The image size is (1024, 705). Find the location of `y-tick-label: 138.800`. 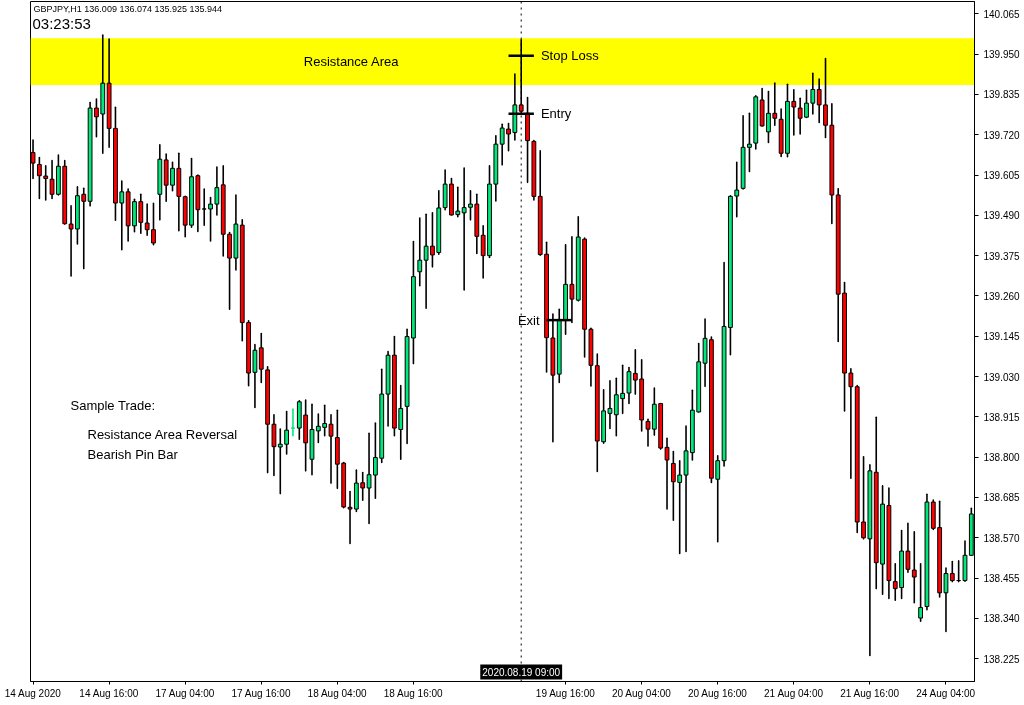

y-tick-label: 138.800 is located at coordinates (1002, 458).